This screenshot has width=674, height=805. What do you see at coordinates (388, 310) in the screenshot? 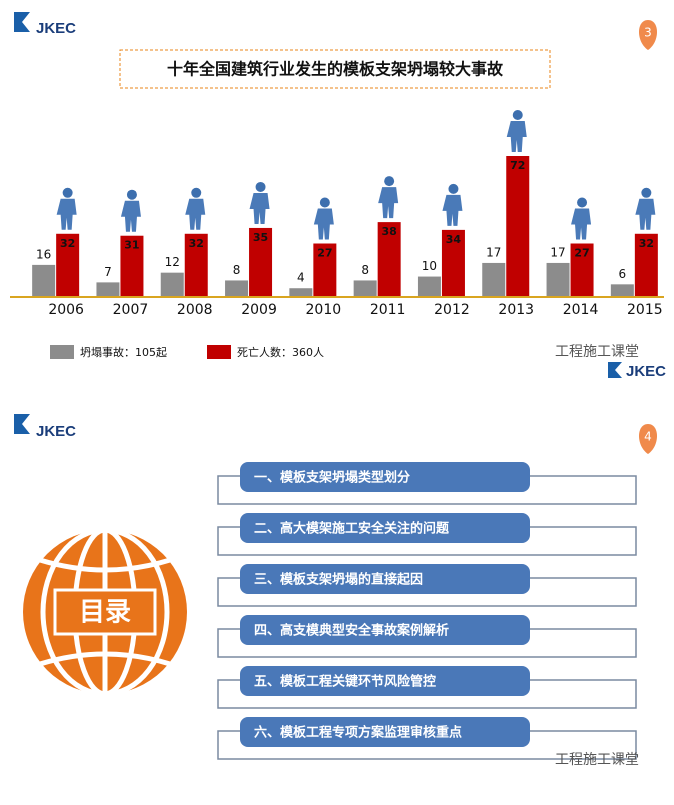
I see `x-tick-label: 2011` at bounding box center [388, 310].